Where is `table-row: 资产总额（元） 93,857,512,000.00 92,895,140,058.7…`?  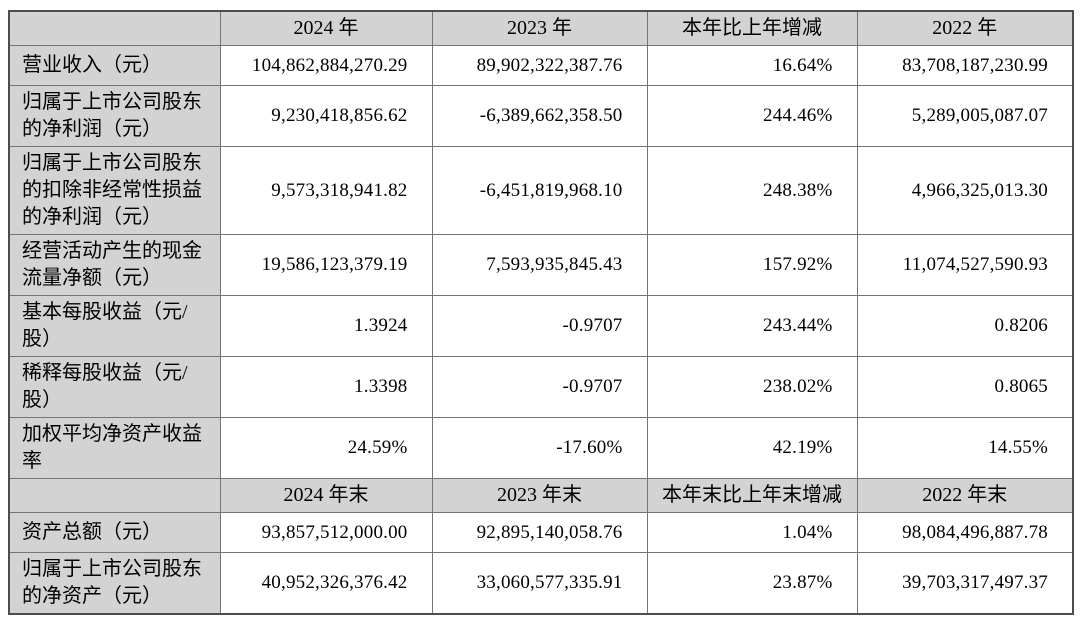
table-row: 资产总额（元） 93,857,512,000.00 92,895,140,058.7… is located at coordinates (541, 532).